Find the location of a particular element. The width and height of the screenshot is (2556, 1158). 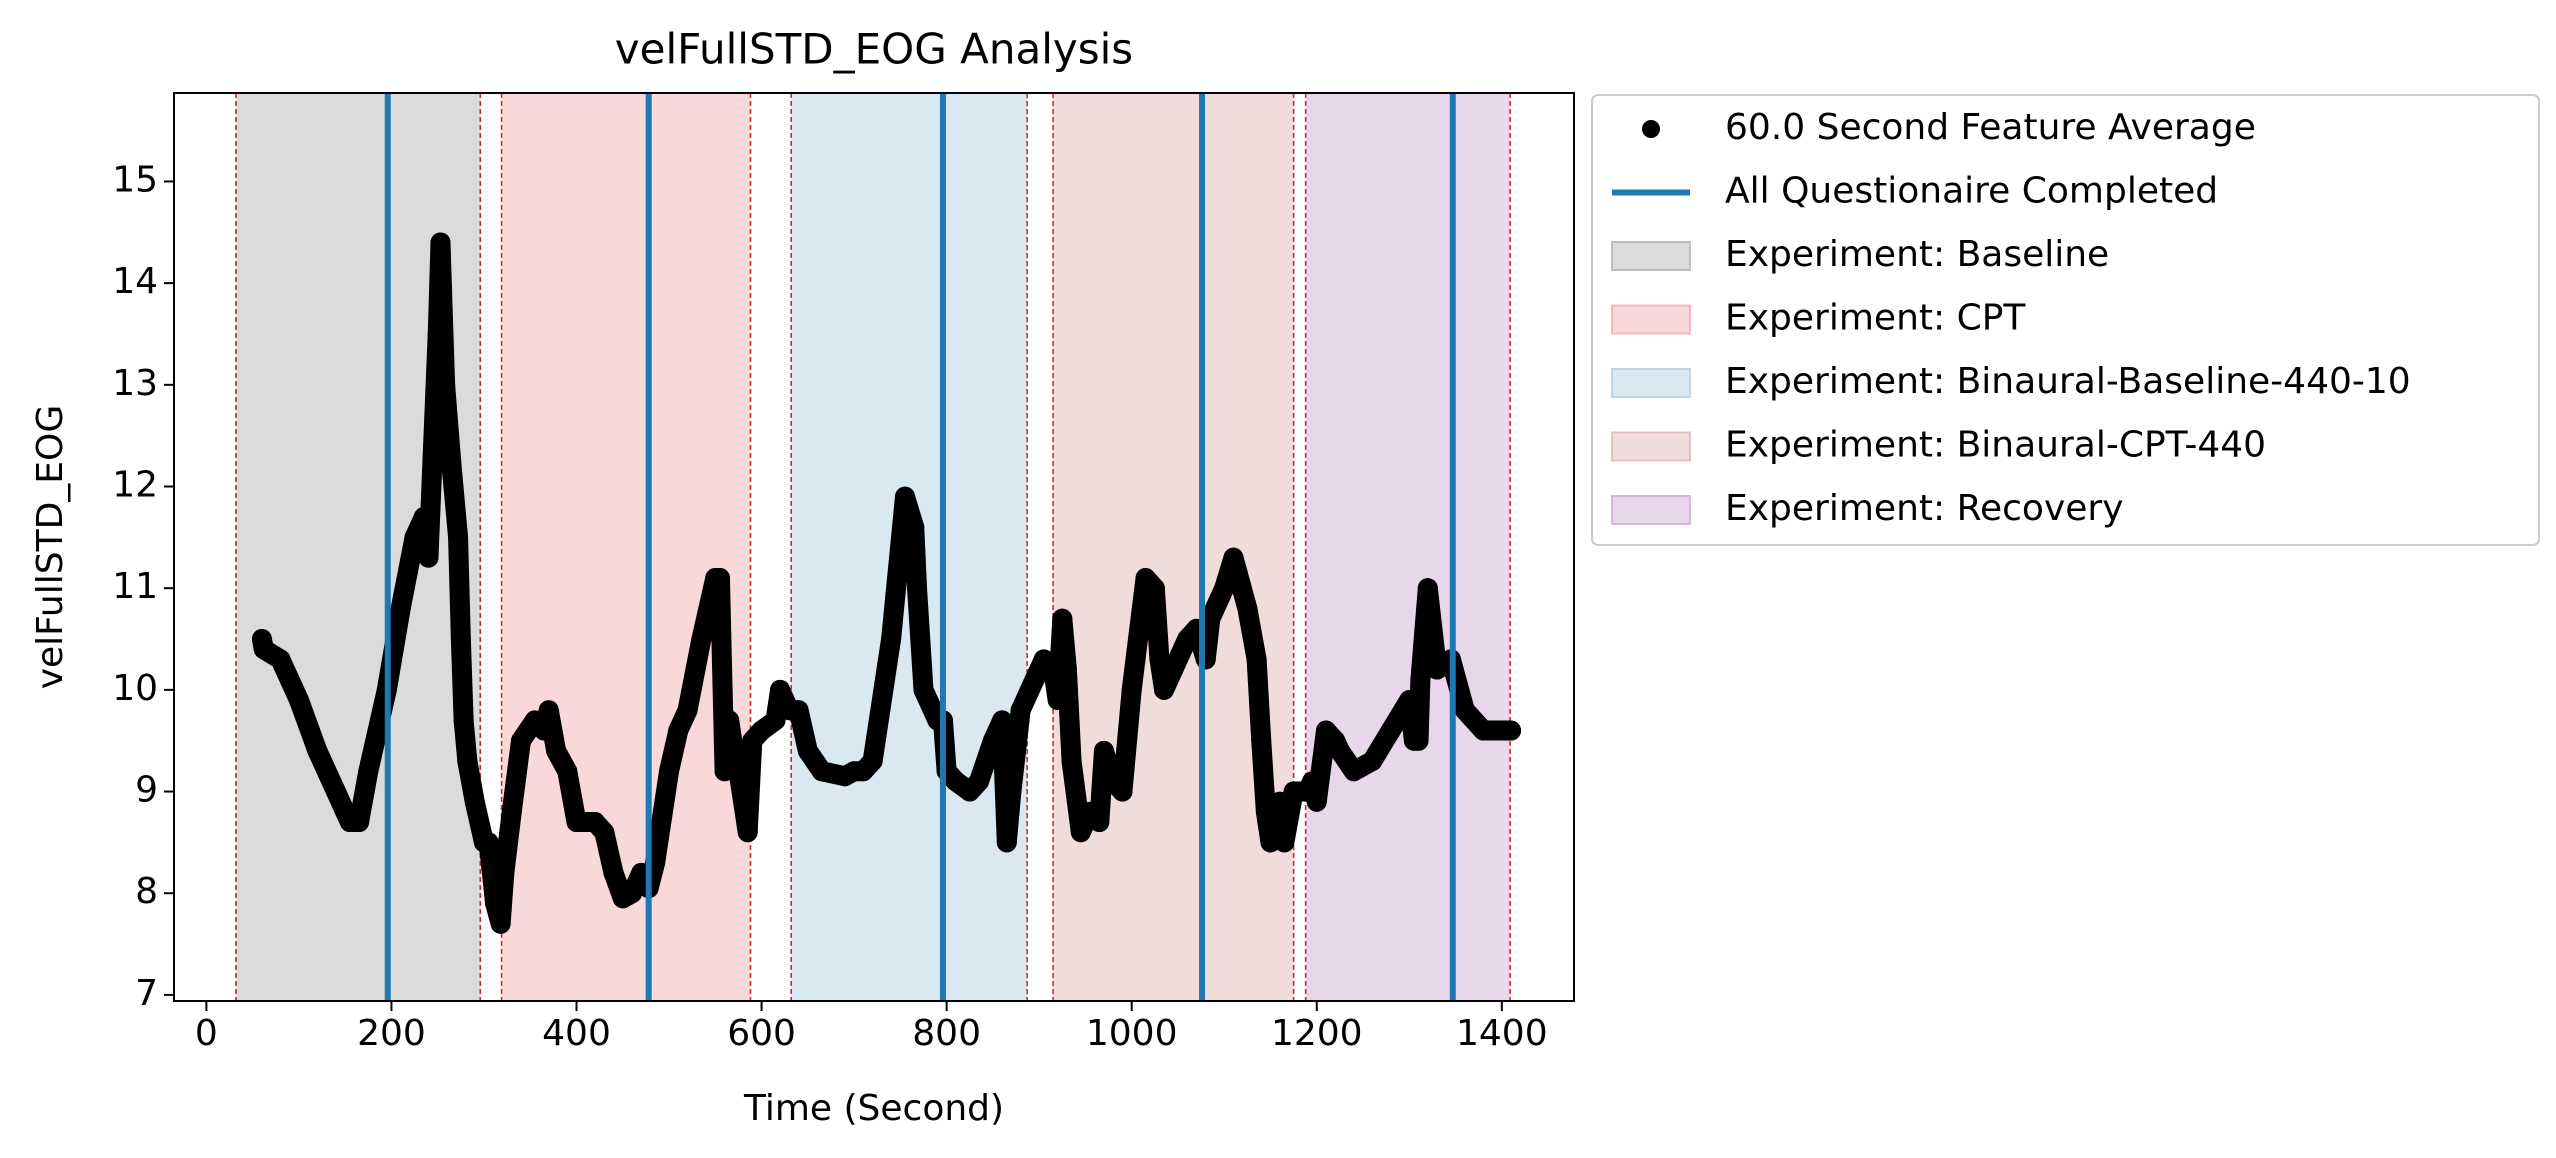

legend-label: Experiment: Recovery is located at coordinates (1924, 508).